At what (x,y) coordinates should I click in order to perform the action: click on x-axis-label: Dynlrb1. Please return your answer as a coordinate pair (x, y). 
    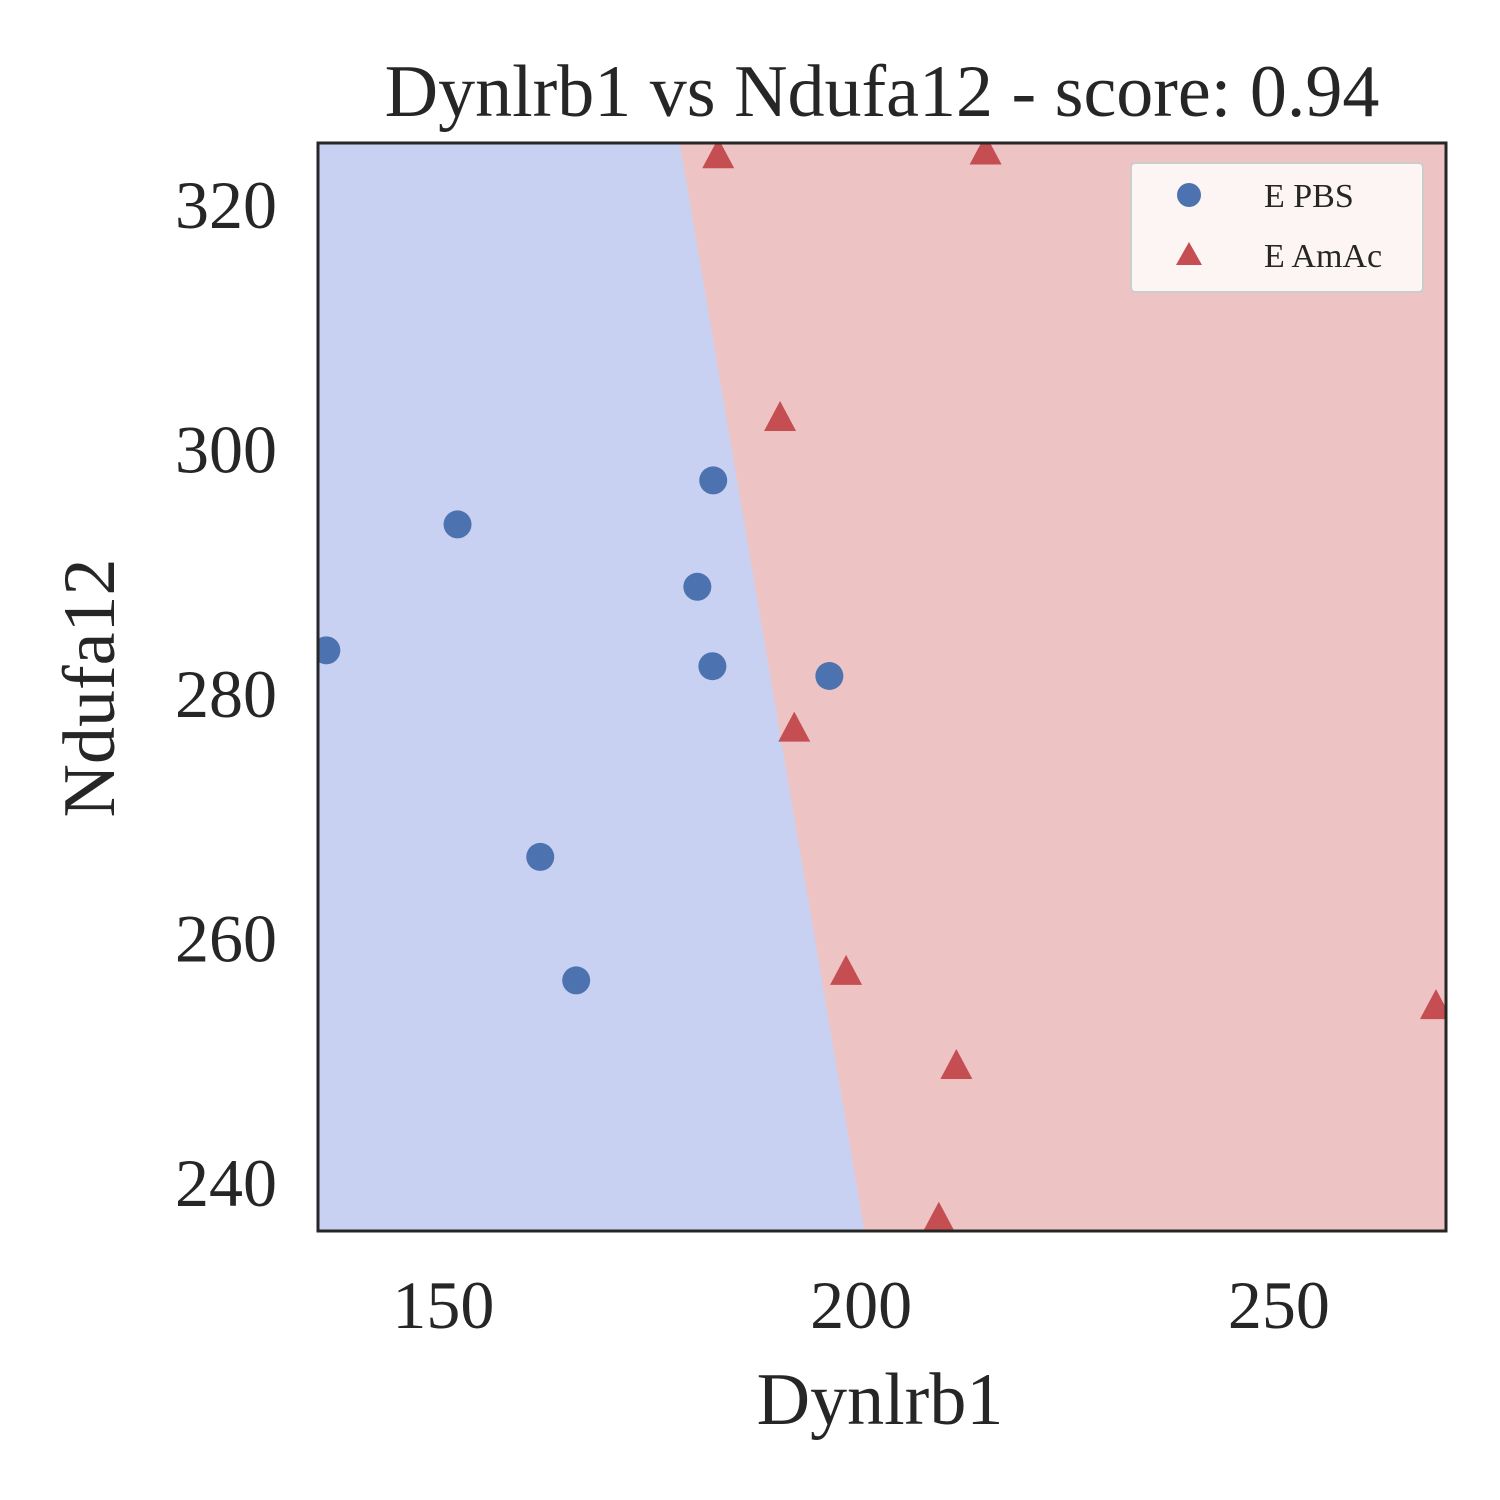
    Looking at the image, I should click on (880, 1400).